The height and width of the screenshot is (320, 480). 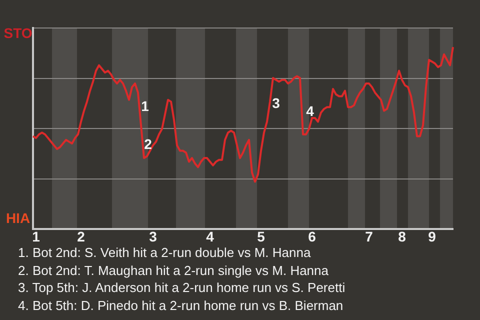 What do you see at coordinates (210, 236) in the screenshot?
I see `x-tick-label: 4` at bounding box center [210, 236].